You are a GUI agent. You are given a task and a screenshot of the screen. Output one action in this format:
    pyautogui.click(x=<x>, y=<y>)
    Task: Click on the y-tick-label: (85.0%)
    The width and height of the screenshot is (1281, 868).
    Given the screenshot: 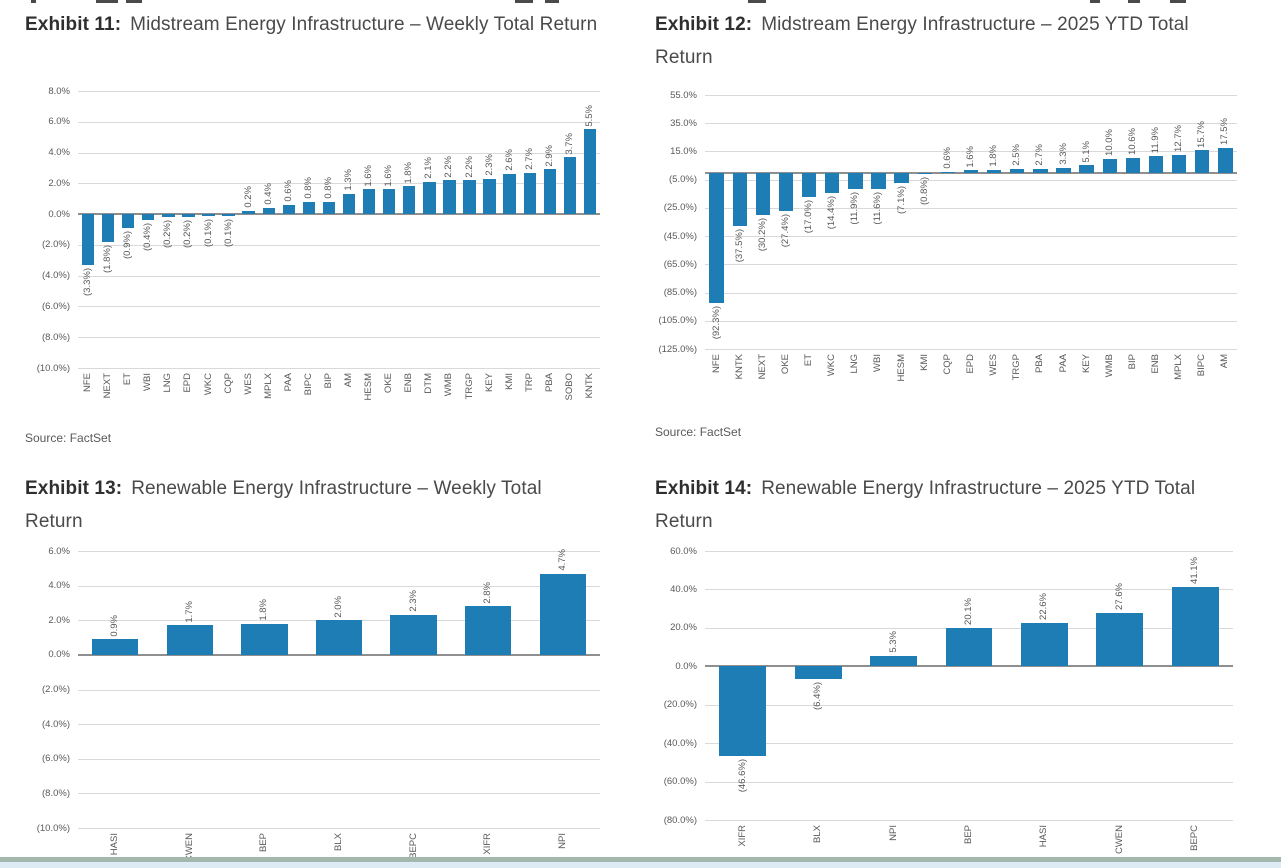 What is the action you would take?
    pyautogui.click(x=680, y=293)
    